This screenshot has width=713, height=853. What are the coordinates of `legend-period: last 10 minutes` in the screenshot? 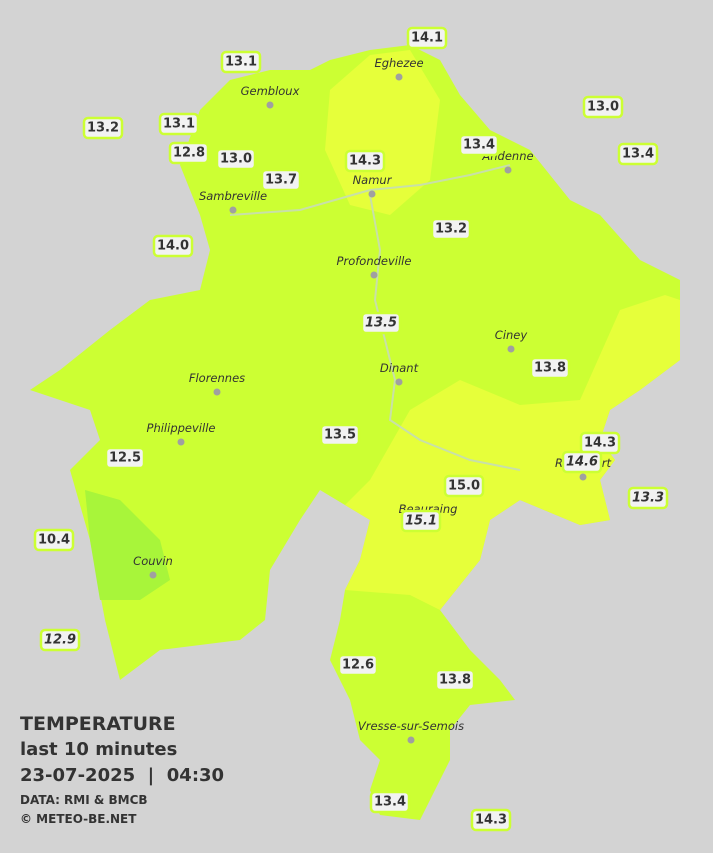 It's located at (98, 749).